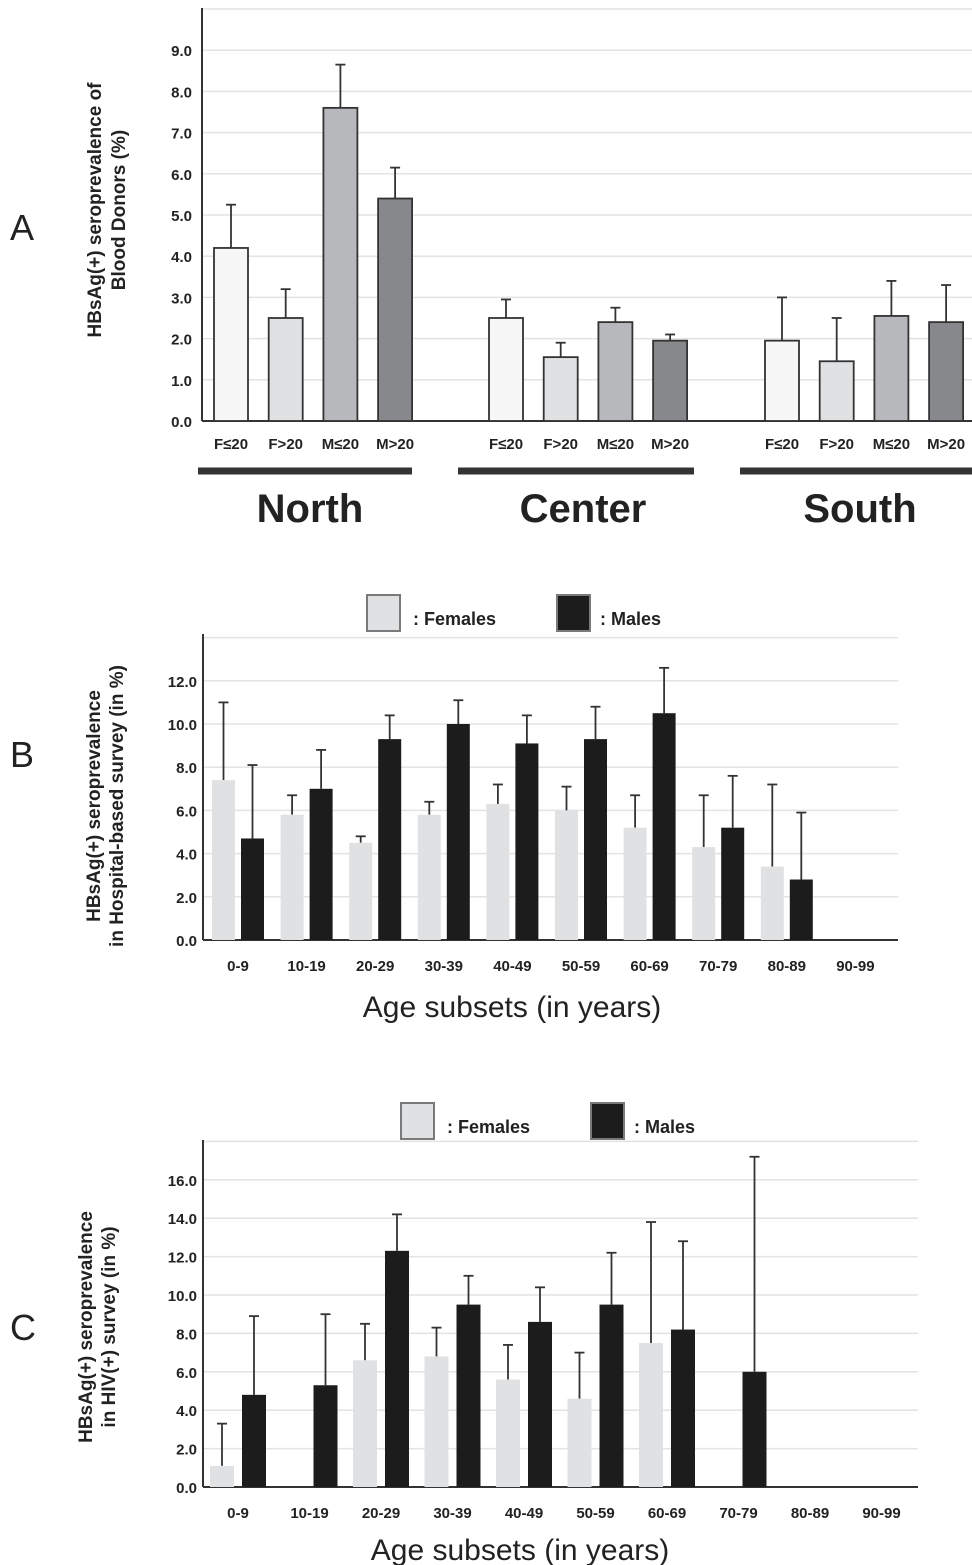  Describe the element at coordinates (119, 210) in the screenshot. I see `y-axis-label-line: Blood Donors (%)` at that location.